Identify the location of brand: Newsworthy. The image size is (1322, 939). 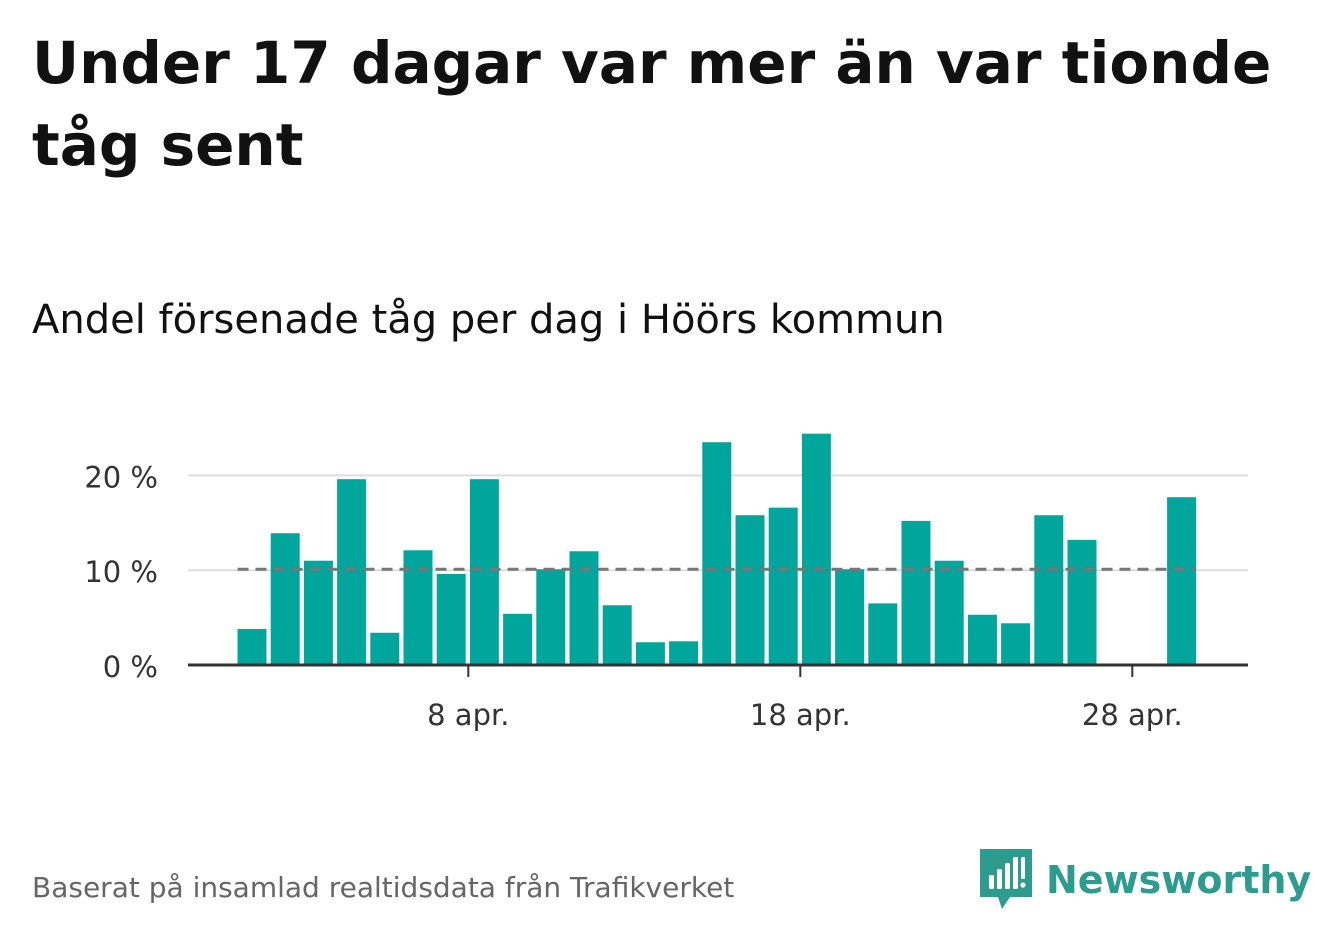
(1145, 880).